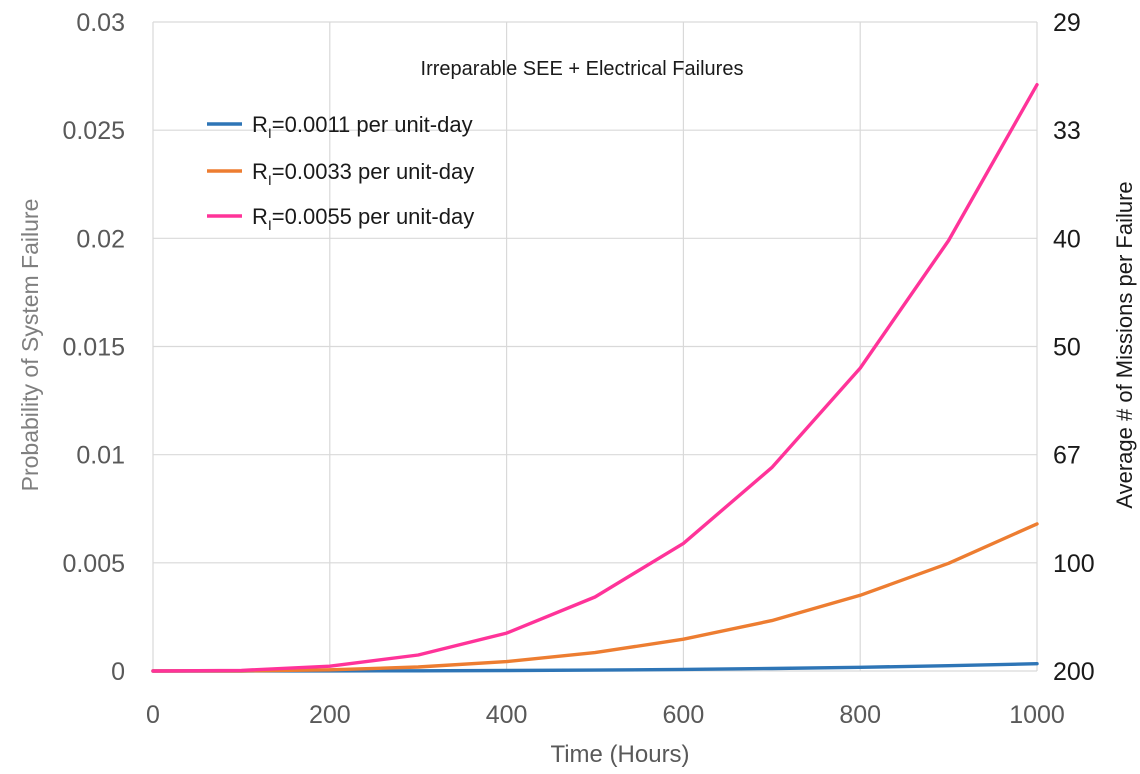 The width and height of the screenshot is (1140, 774). Describe the element at coordinates (1074, 564) in the screenshot. I see `y2-tick-label: 100` at that location.